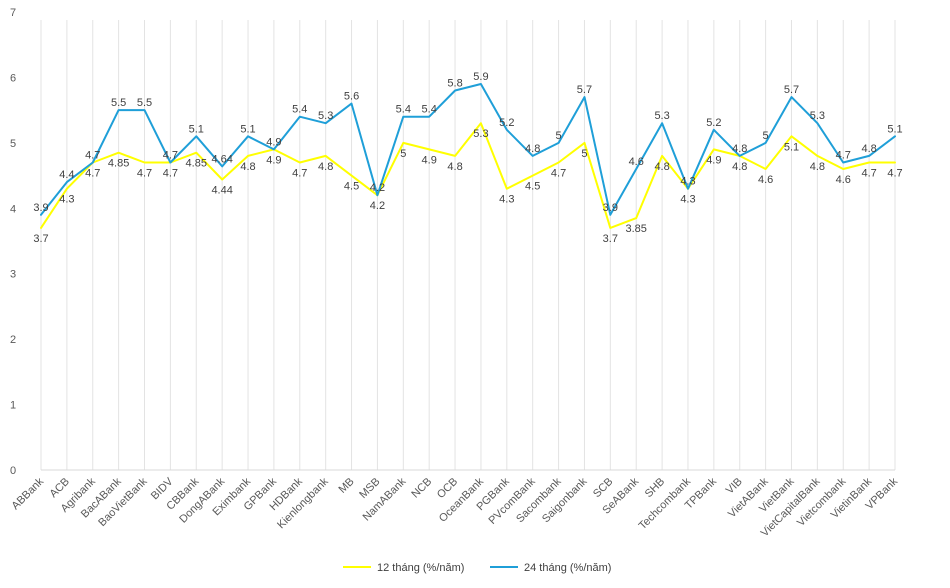 The image size is (950, 588). I want to click on x-tick-label: NCB, so click(421, 488).